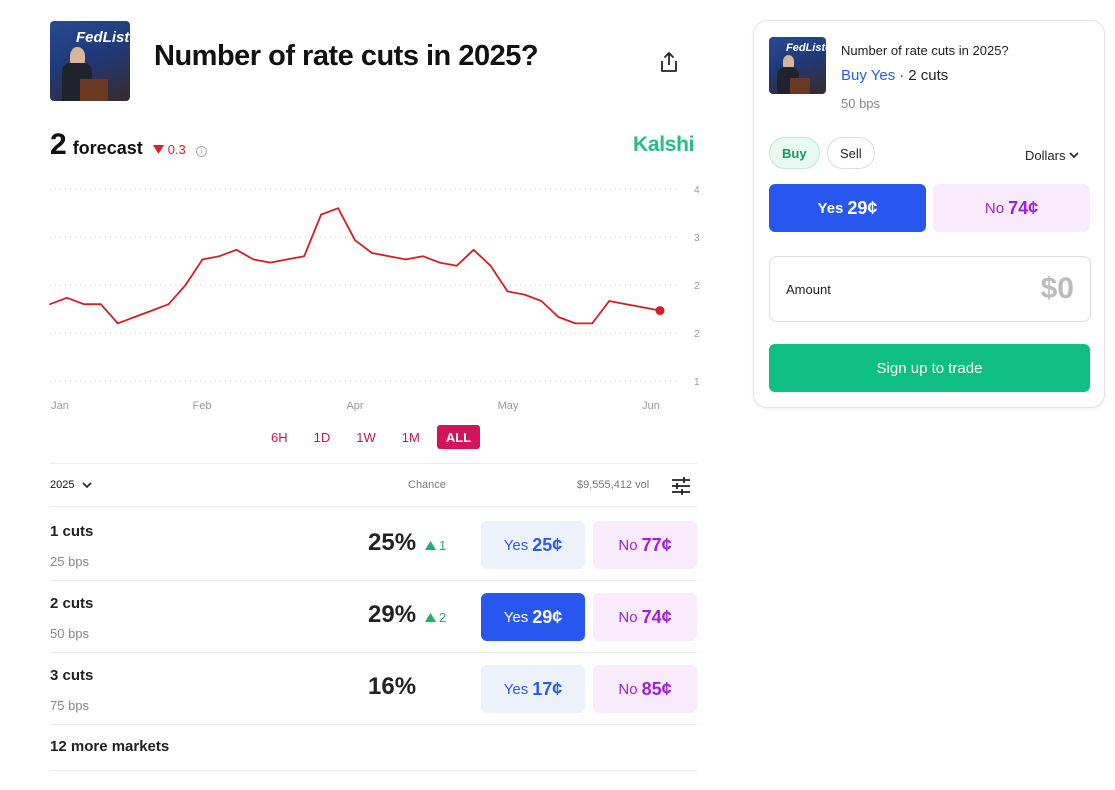 Image resolution: width=1115 pixels, height=790 pixels. What do you see at coordinates (158, 149) in the screenshot?
I see `triangle-down-icon` at bounding box center [158, 149].